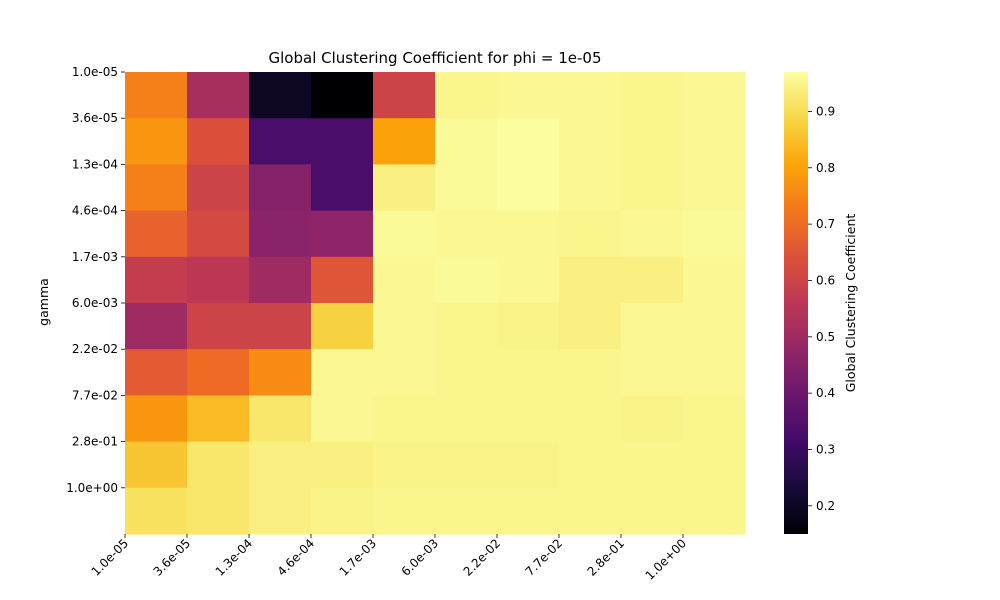 The height and width of the screenshot is (600, 1000). What do you see at coordinates (850, 303) in the screenshot?
I see `colorbar-label: Global Clustering Coefficient` at bounding box center [850, 303].